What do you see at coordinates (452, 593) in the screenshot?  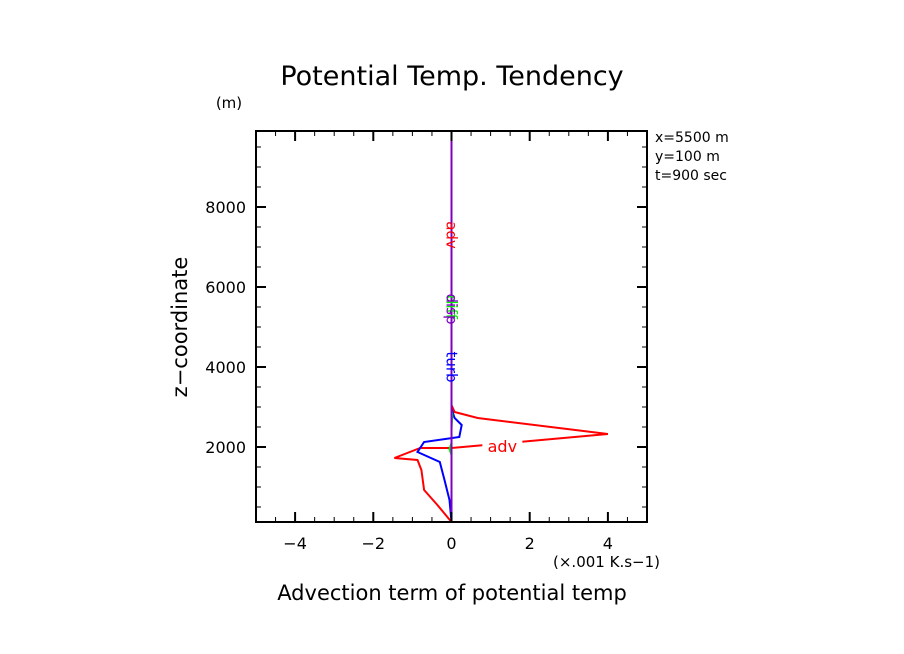 I see `x-axis-label: Advection term of potential temp` at bounding box center [452, 593].